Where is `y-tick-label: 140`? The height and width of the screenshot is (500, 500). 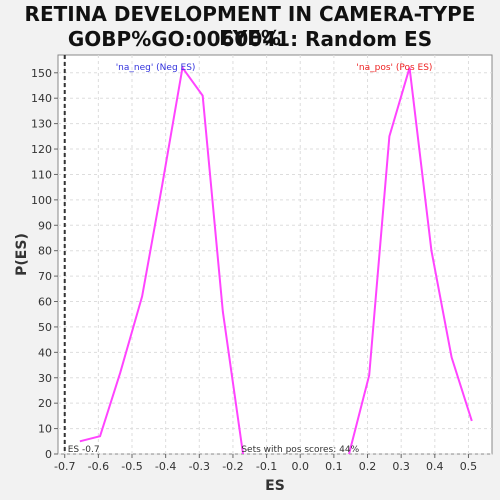 y-tick-label: 140 is located at coordinates (41, 98).